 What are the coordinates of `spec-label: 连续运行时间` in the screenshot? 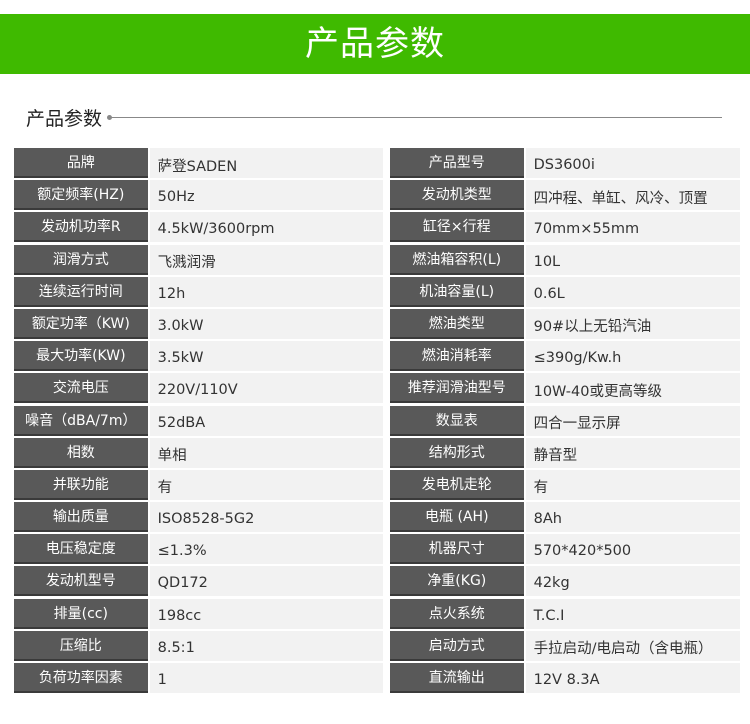 It's located at (81, 291).